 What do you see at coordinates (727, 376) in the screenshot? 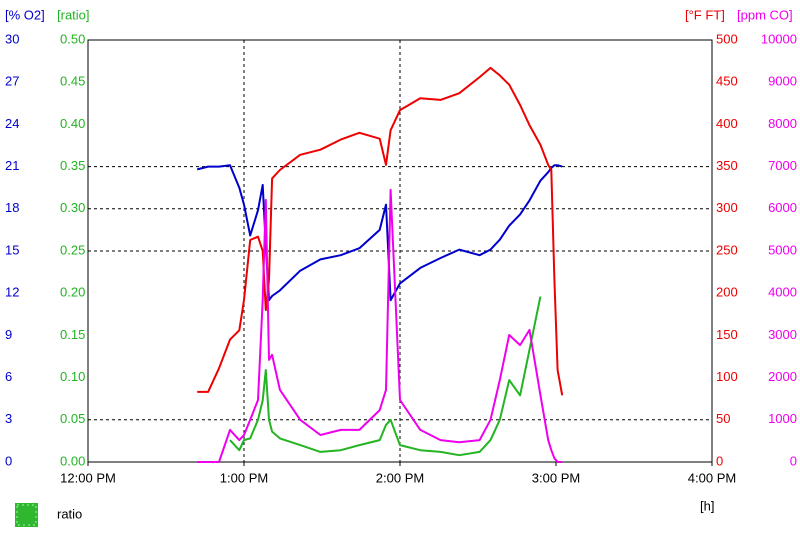
I see `y-tick-label: 100` at bounding box center [727, 376].